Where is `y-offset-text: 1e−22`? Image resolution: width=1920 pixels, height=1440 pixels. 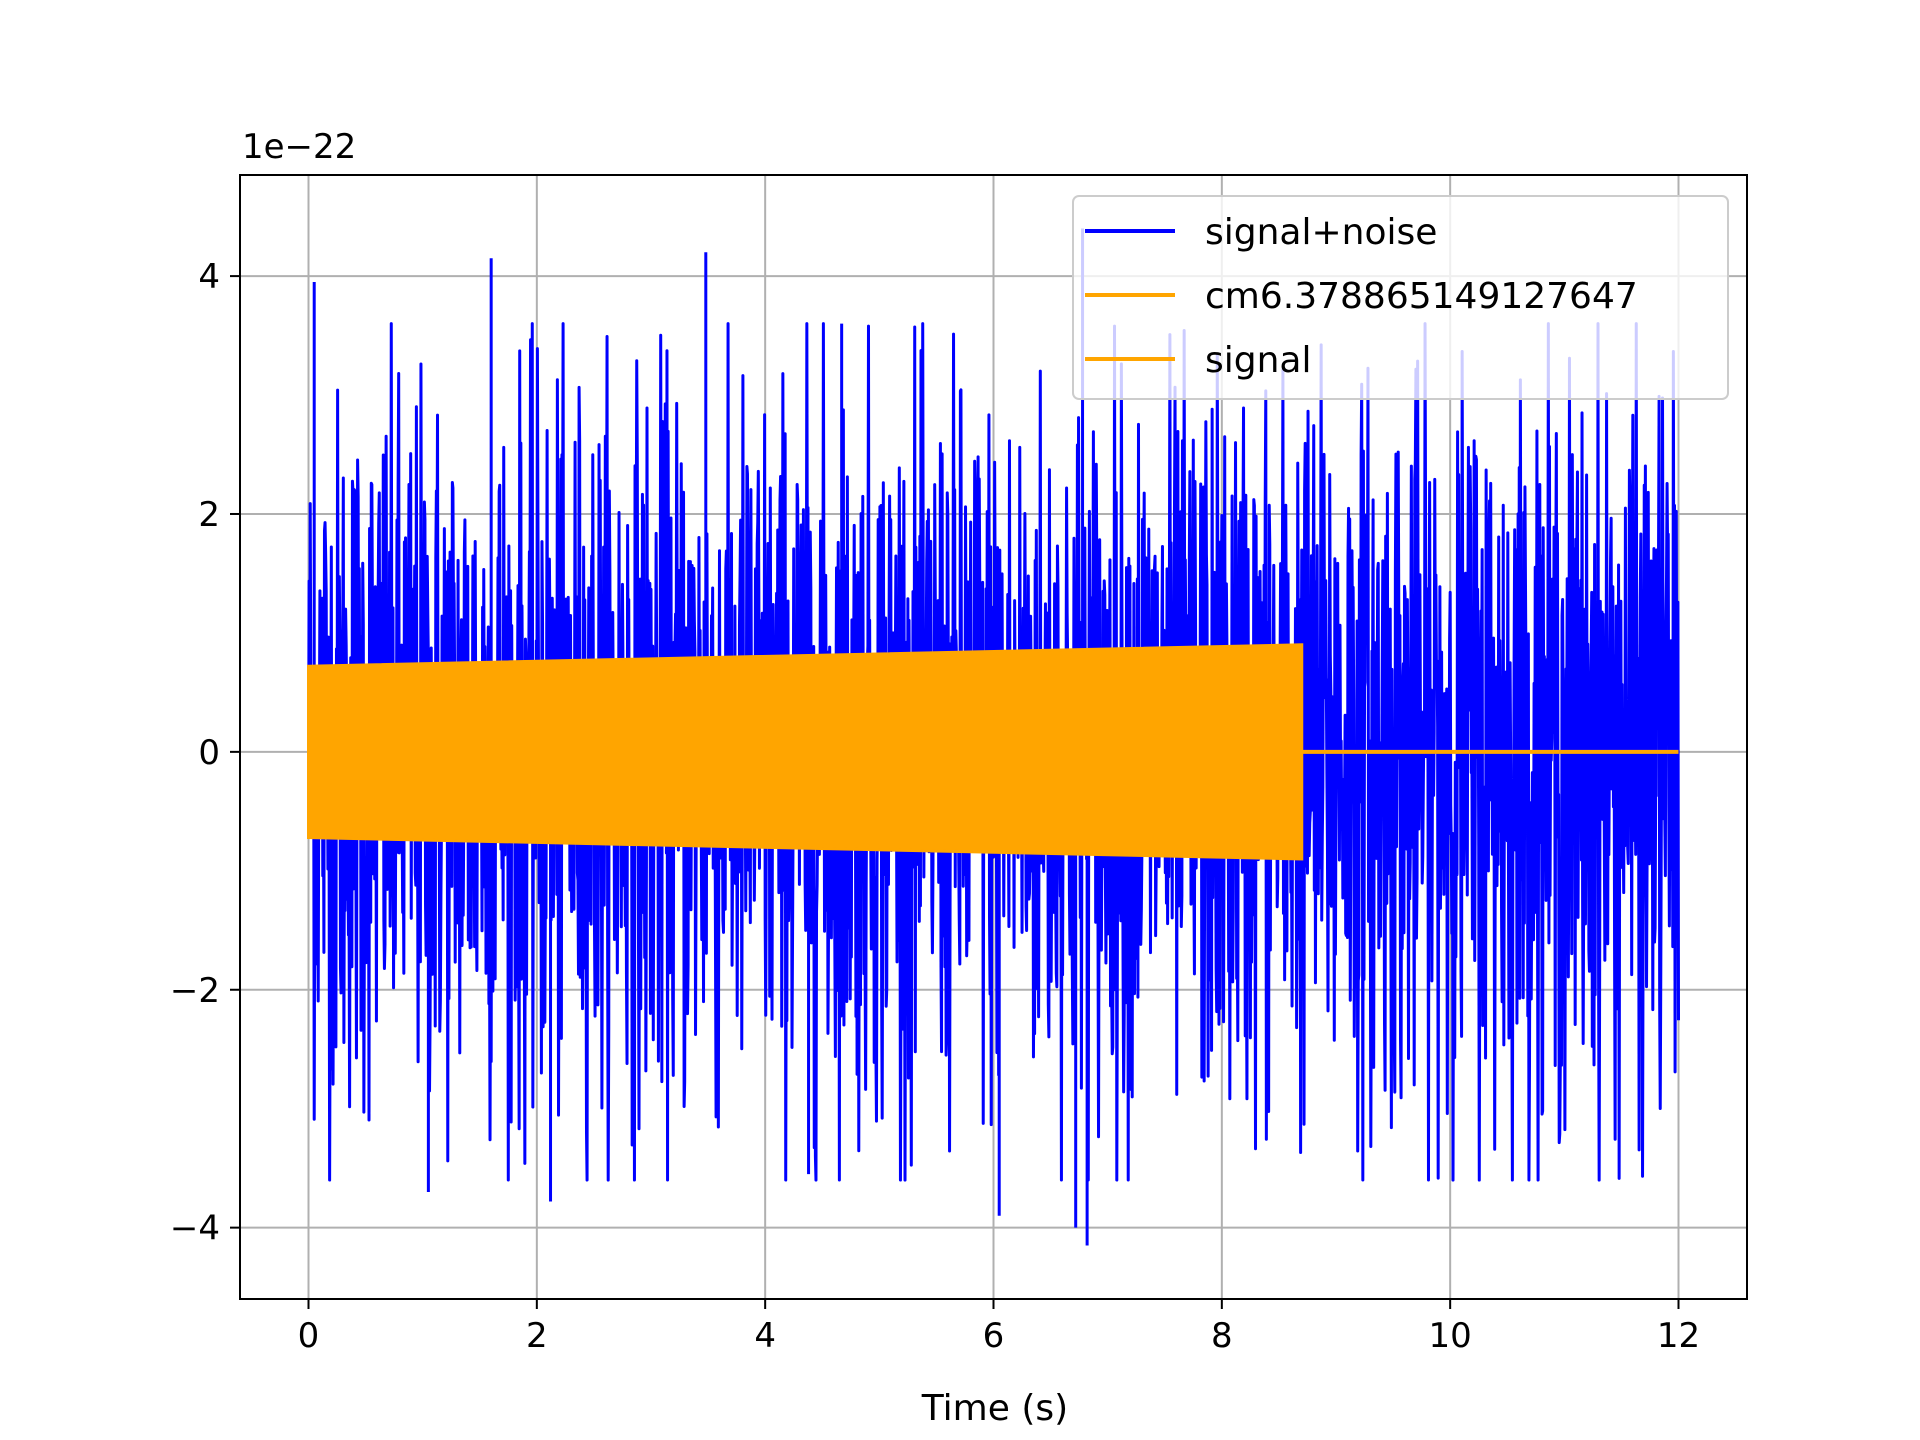
y-offset-text: 1e−22 is located at coordinates (299, 147).